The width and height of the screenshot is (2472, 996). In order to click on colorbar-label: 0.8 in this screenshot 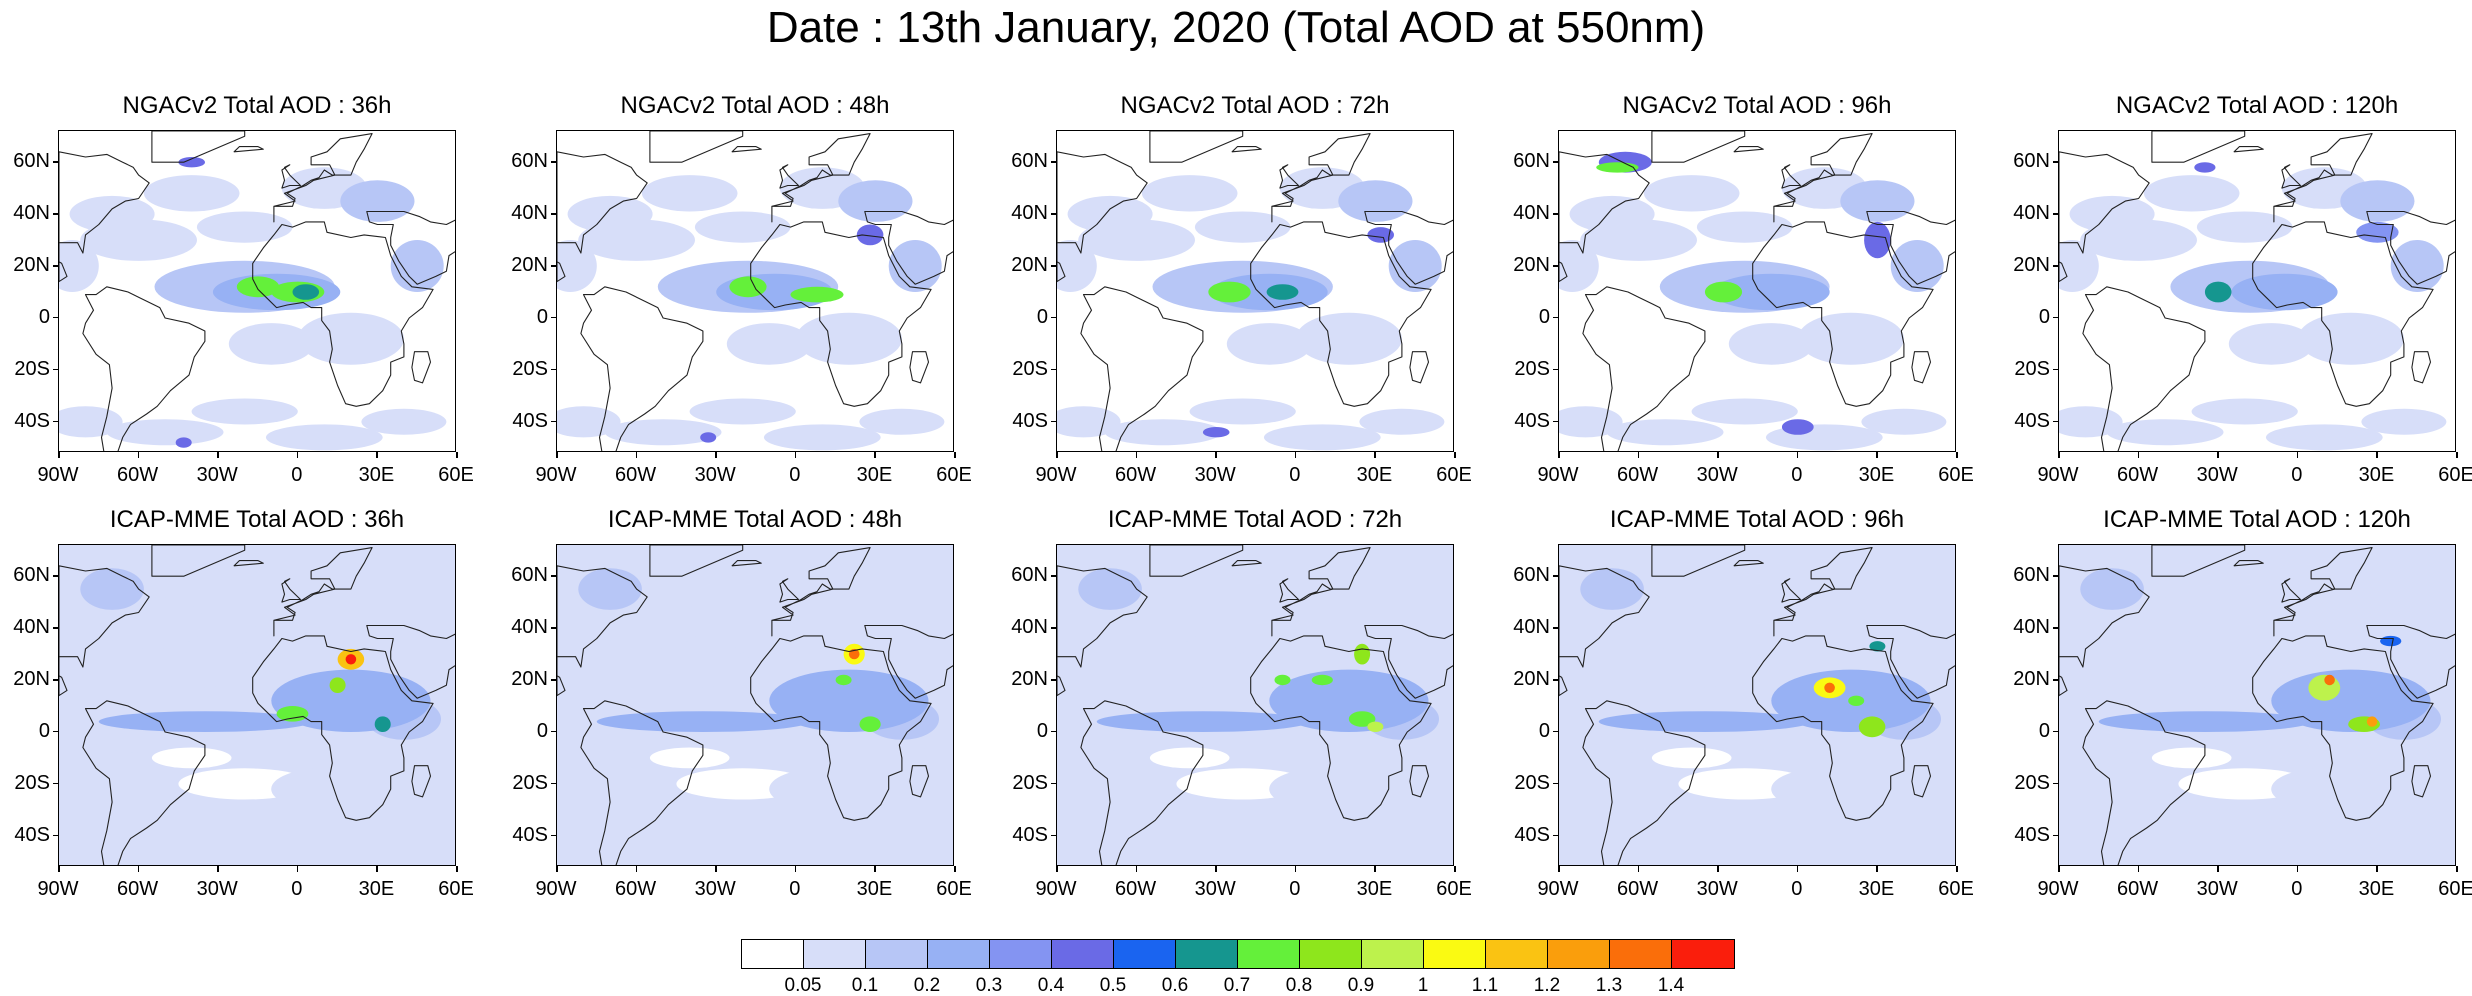, I will do `click(1299, 985)`.